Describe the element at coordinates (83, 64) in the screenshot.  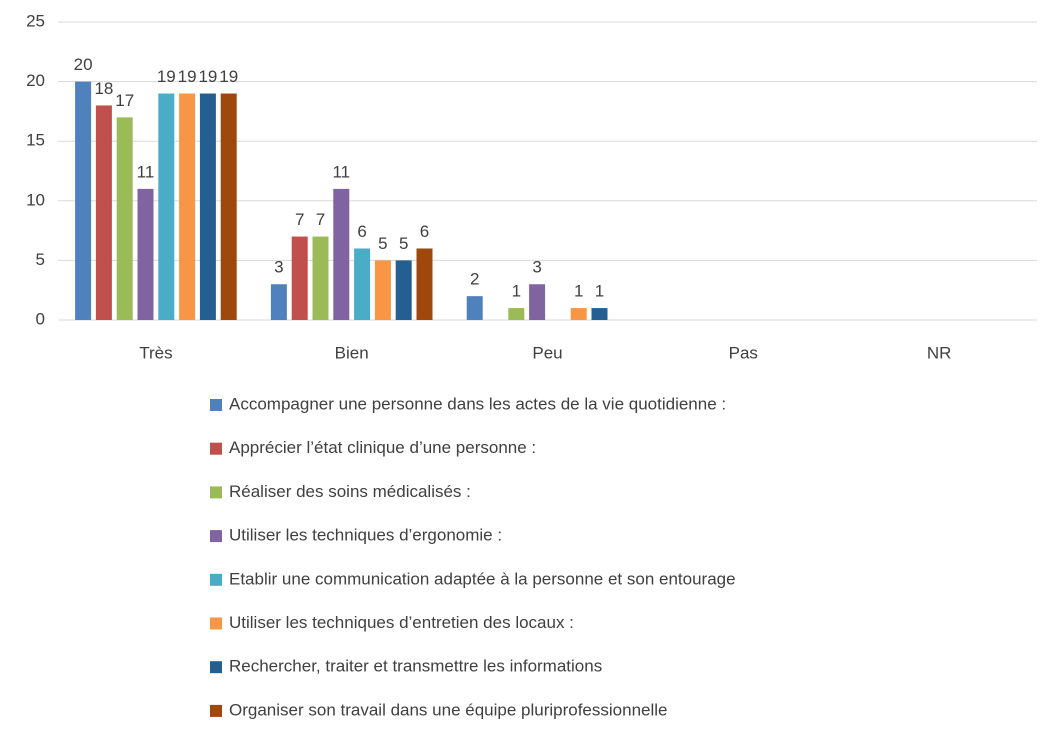
I see `data-label: 20` at that location.